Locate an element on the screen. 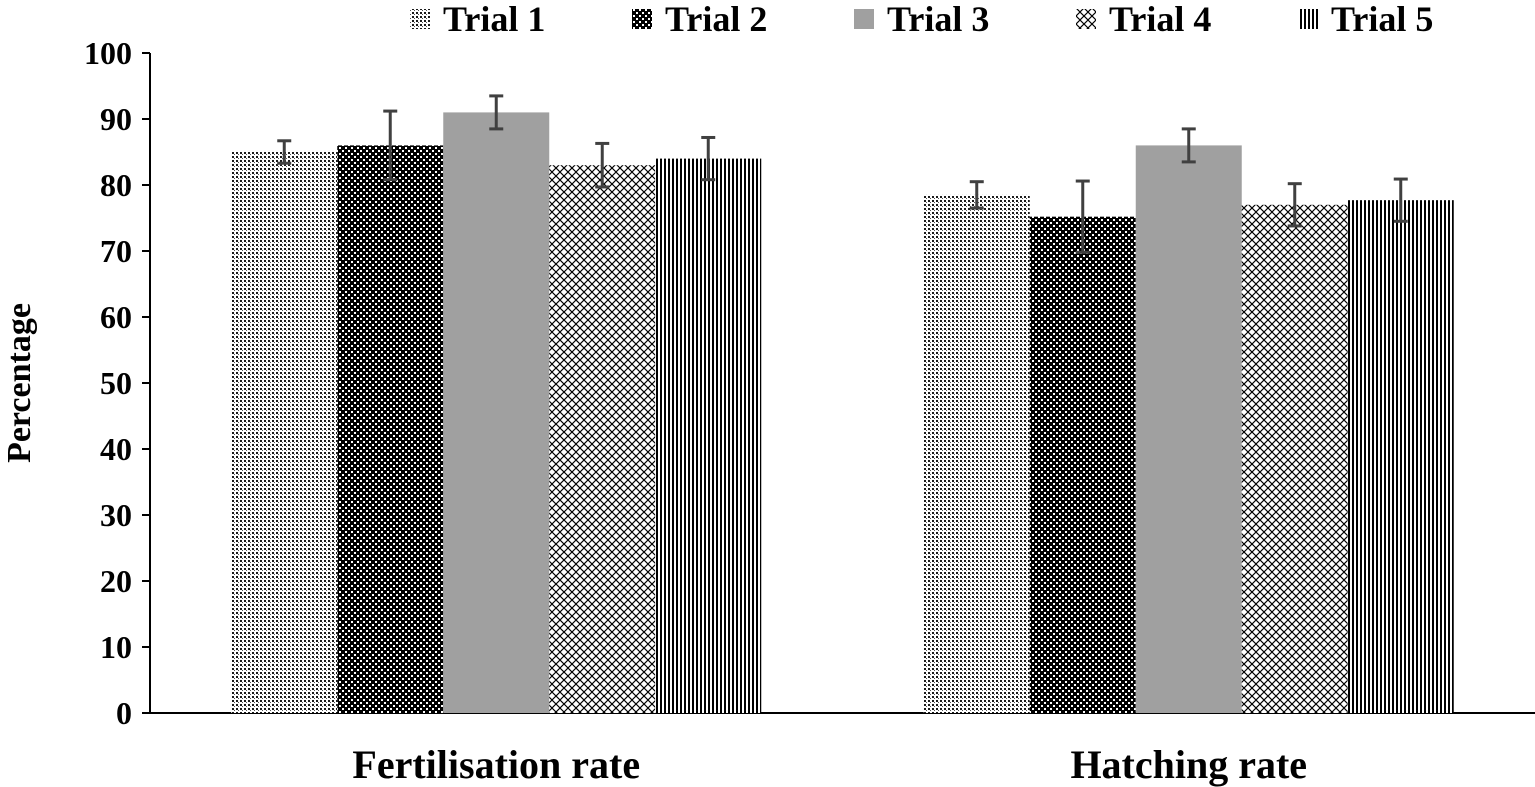  y-tick-label: 70 is located at coordinates (116, 251).